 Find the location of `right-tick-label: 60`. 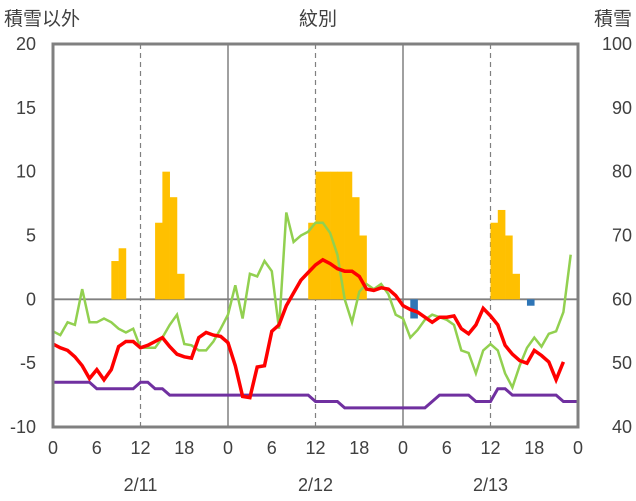

right-tick-label: 60 is located at coordinates (622, 299).